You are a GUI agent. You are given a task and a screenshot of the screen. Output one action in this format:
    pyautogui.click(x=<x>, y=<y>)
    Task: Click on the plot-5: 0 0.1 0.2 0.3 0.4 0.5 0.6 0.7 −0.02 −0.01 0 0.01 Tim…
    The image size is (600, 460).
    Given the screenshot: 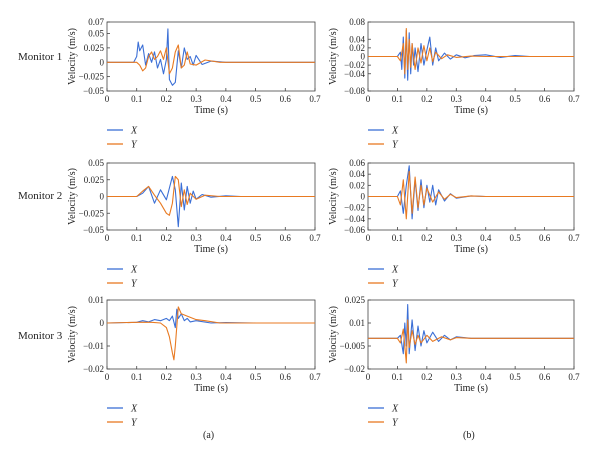 What is the action you would take?
    pyautogui.click(x=194, y=362)
    